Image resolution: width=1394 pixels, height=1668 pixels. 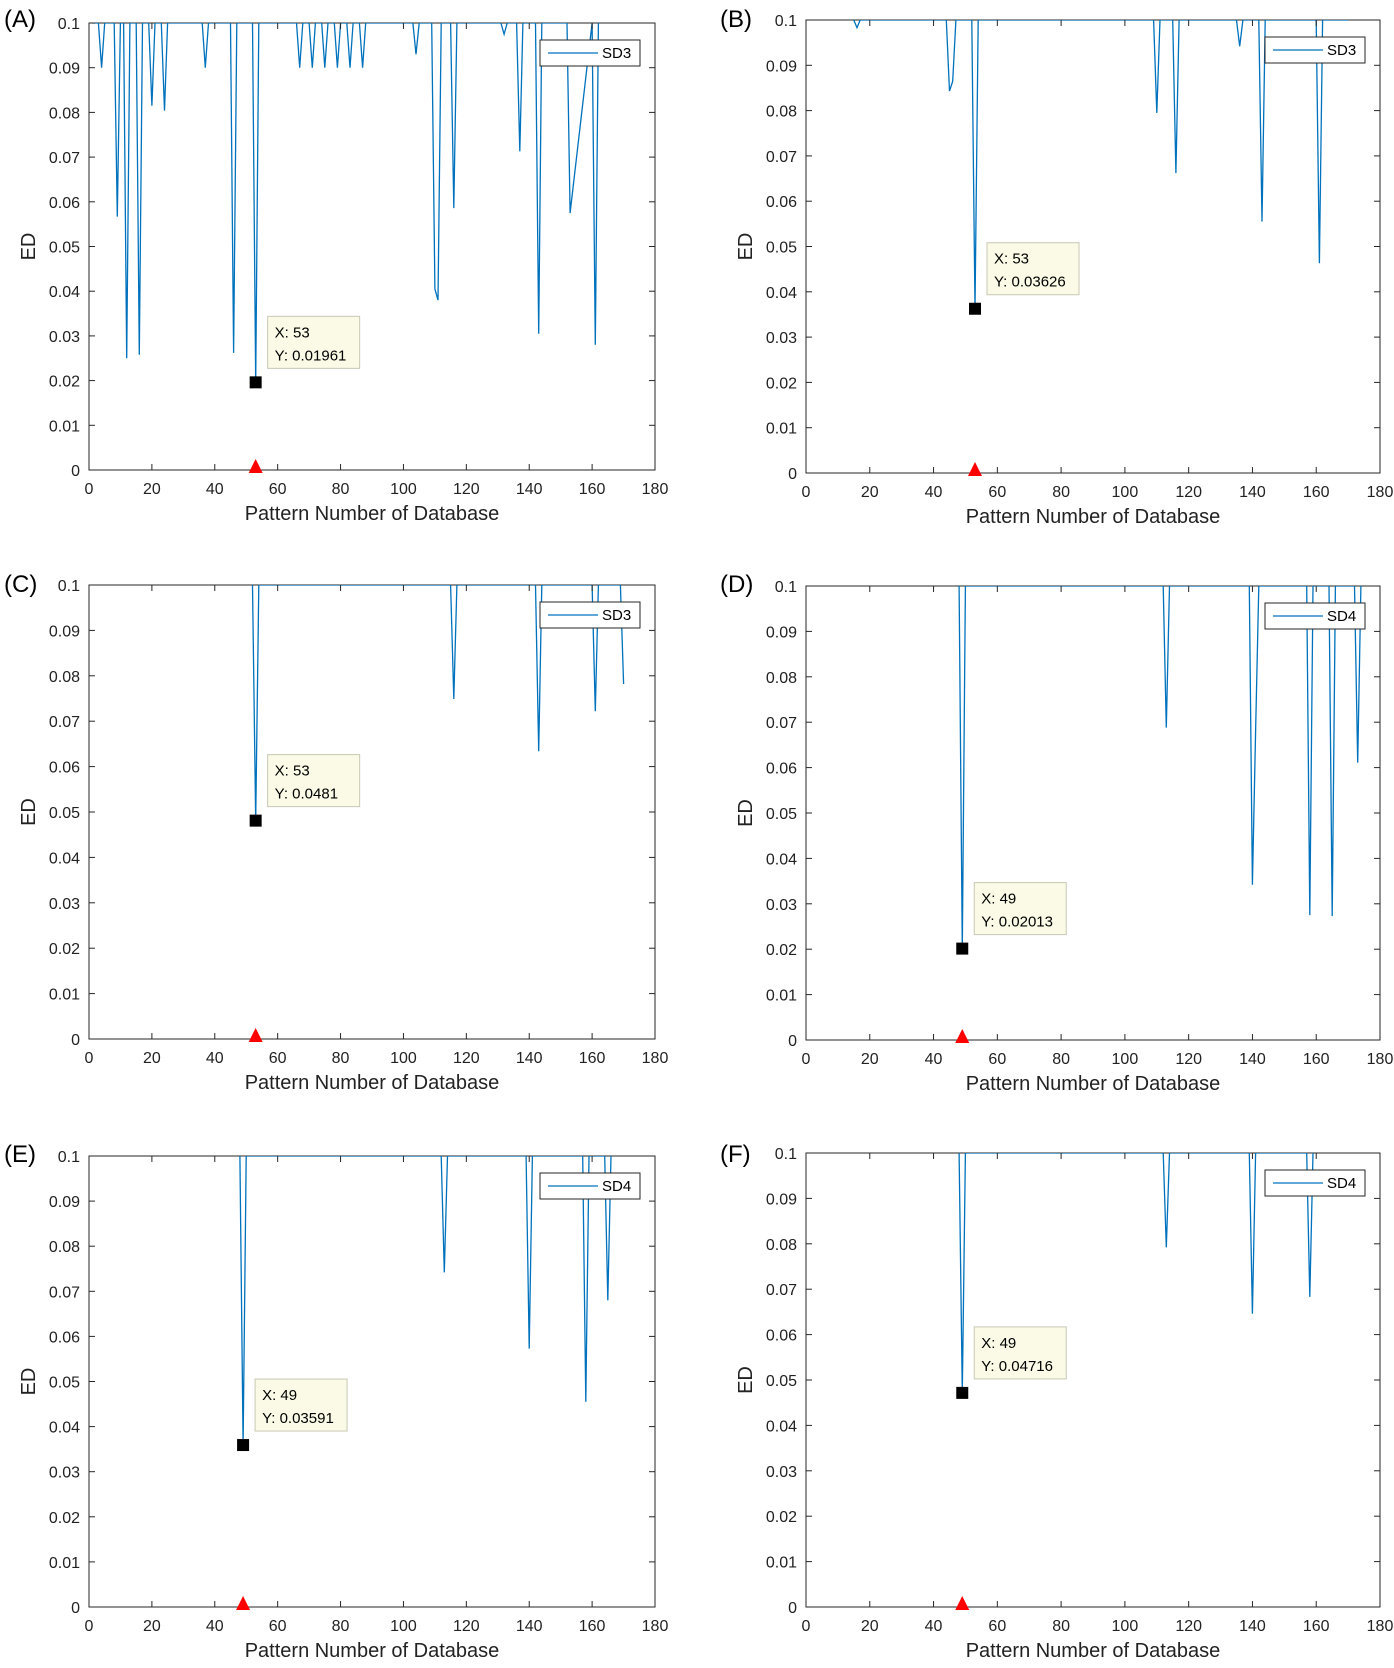 What do you see at coordinates (735, 1154) in the screenshot?
I see `panel-label: (F)` at bounding box center [735, 1154].